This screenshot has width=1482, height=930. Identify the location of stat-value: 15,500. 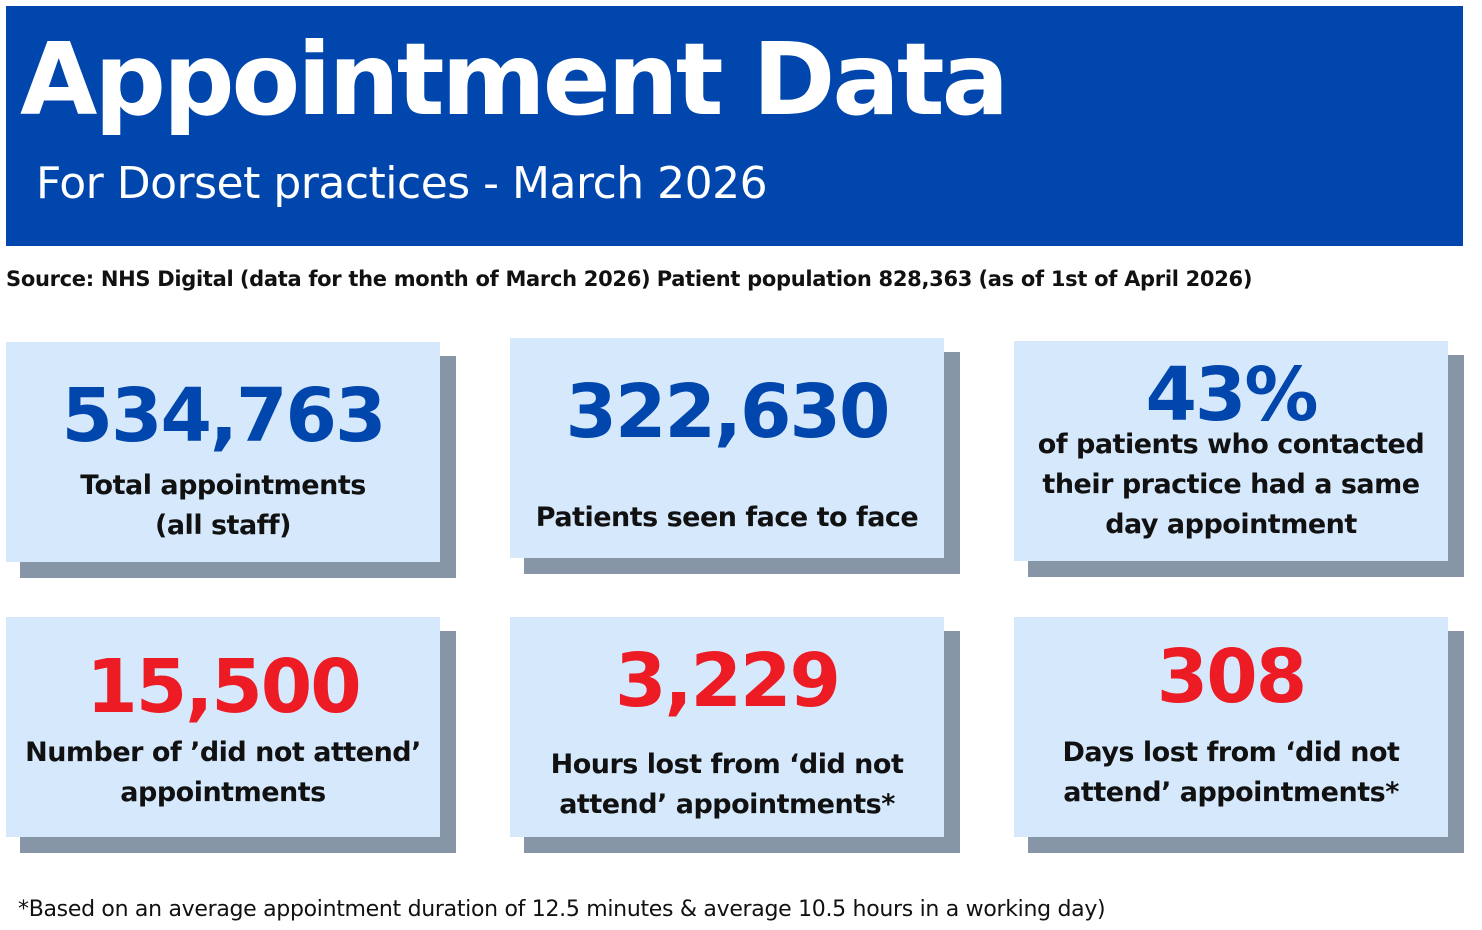
(224, 687).